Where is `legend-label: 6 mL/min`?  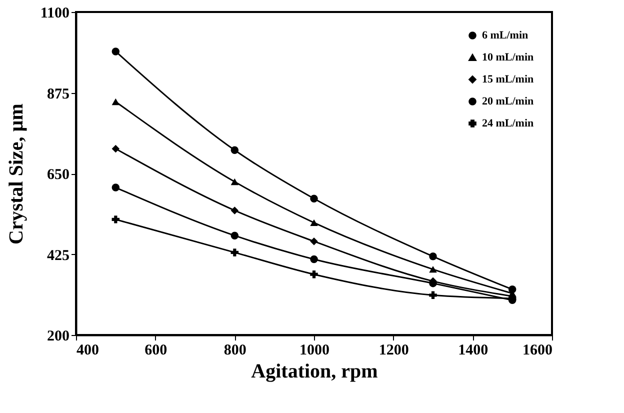 legend-label: 6 mL/min is located at coordinates (505, 36).